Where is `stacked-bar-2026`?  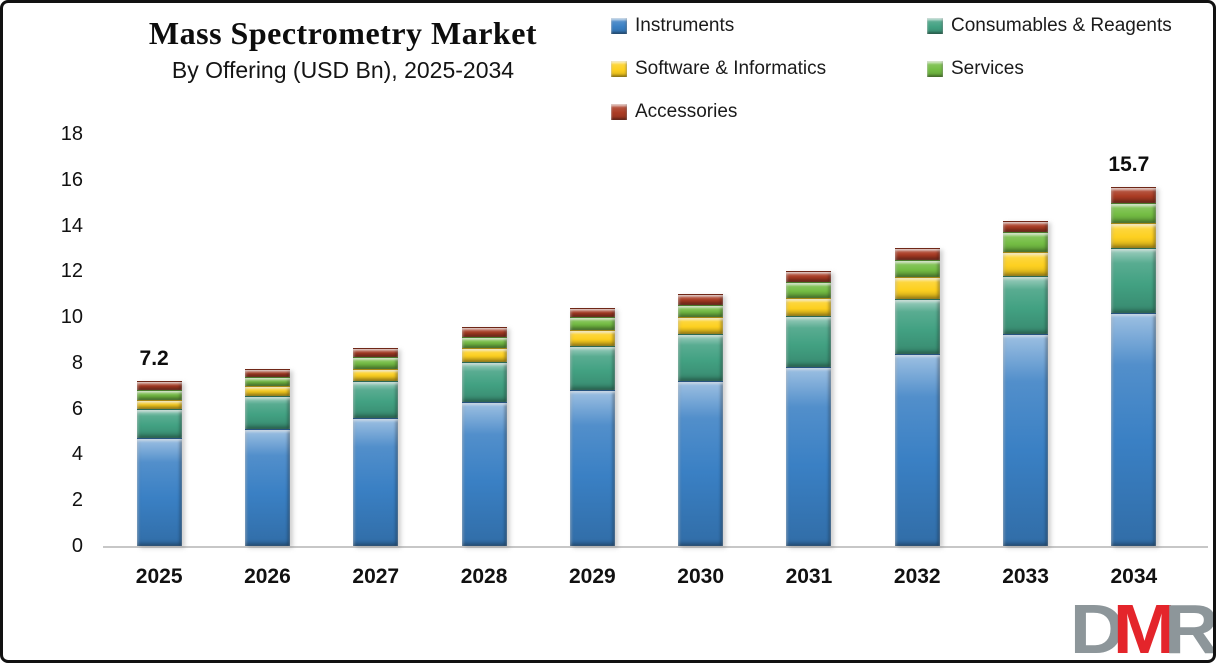
stacked-bar-2026 is located at coordinates (267, 457).